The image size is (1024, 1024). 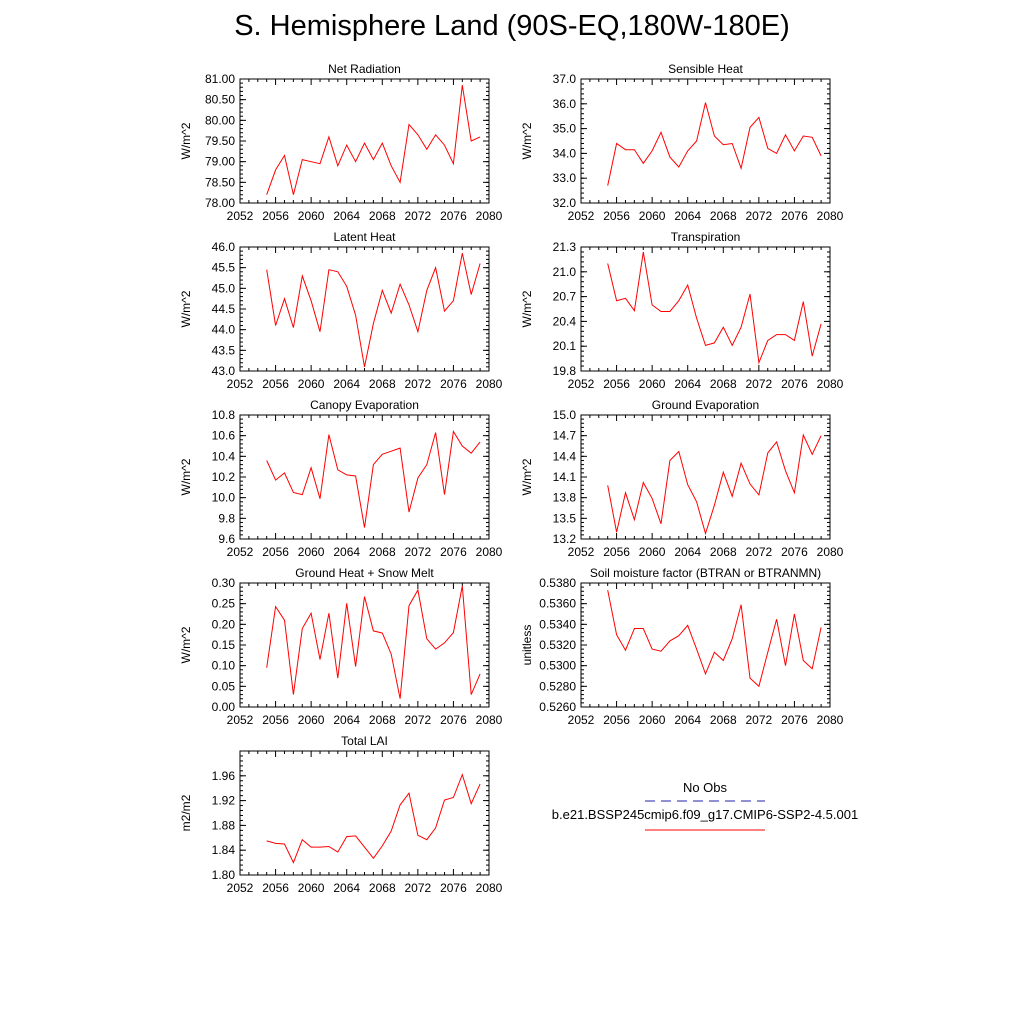 What do you see at coordinates (224, 498) in the screenshot?
I see `y-tick-label: 10.0` at bounding box center [224, 498].